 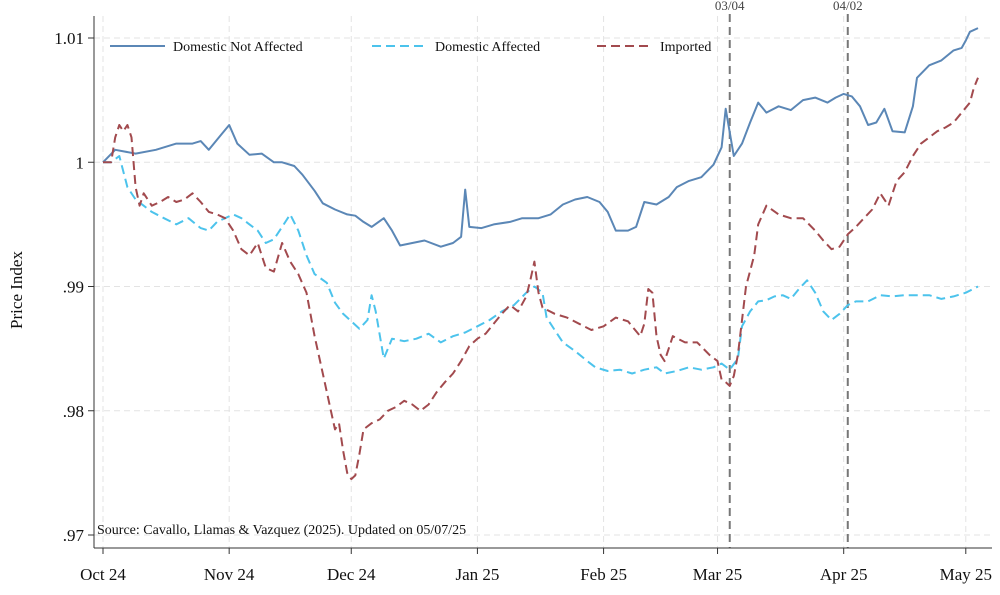 What do you see at coordinates (789, 274) in the screenshot?
I see `event-lines: 03/04 04/02` at bounding box center [789, 274].